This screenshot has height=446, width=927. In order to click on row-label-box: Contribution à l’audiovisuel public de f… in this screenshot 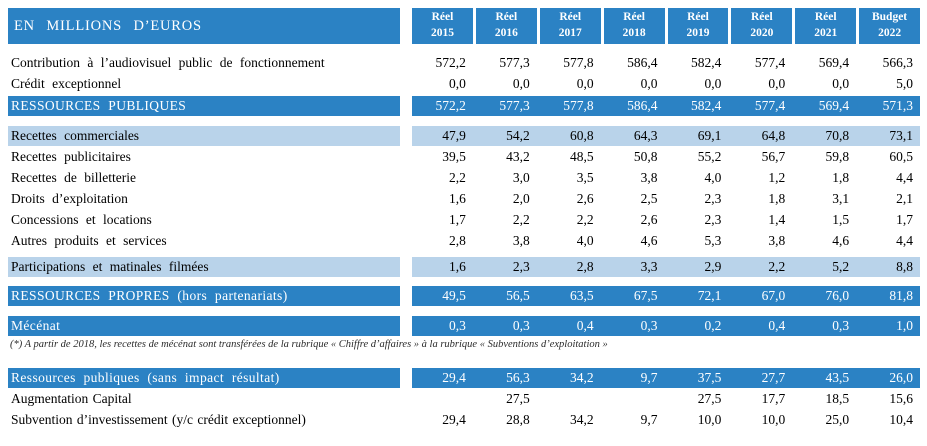, I will do `click(204, 62)`.